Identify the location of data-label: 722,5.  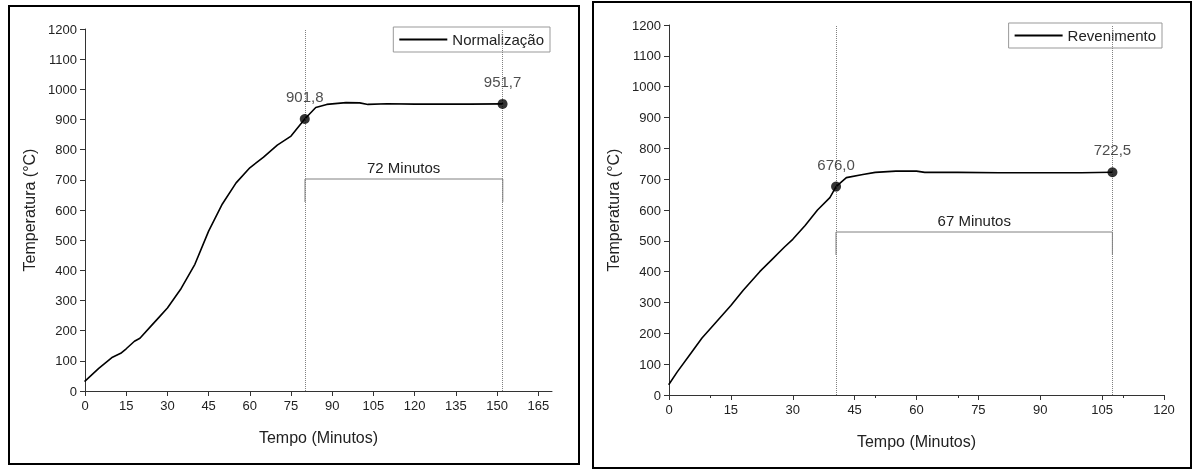
(1112, 150).